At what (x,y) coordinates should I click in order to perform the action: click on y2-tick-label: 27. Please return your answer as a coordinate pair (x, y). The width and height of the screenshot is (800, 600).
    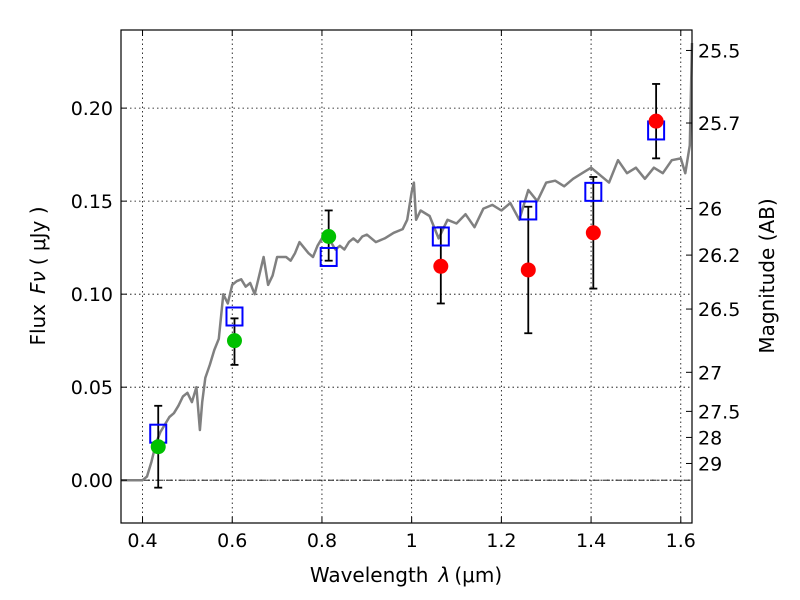
    Looking at the image, I should click on (710, 373).